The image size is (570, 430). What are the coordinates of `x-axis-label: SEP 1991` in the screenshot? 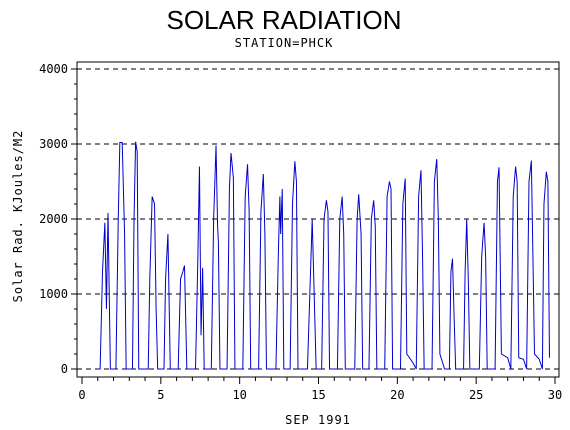 It's located at (318, 420).